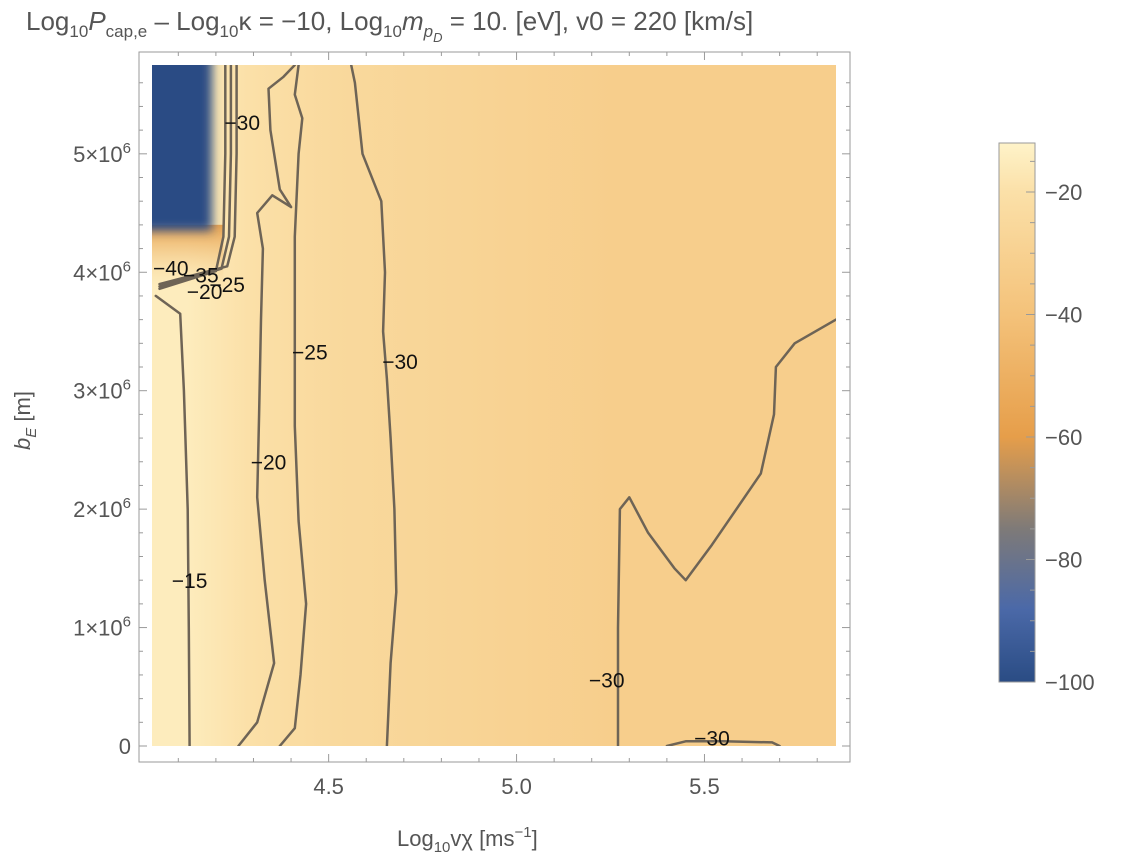 This screenshot has height=862, width=1131. What do you see at coordinates (242, 123) in the screenshot?
I see `contour-label-0: −30` at bounding box center [242, 123].